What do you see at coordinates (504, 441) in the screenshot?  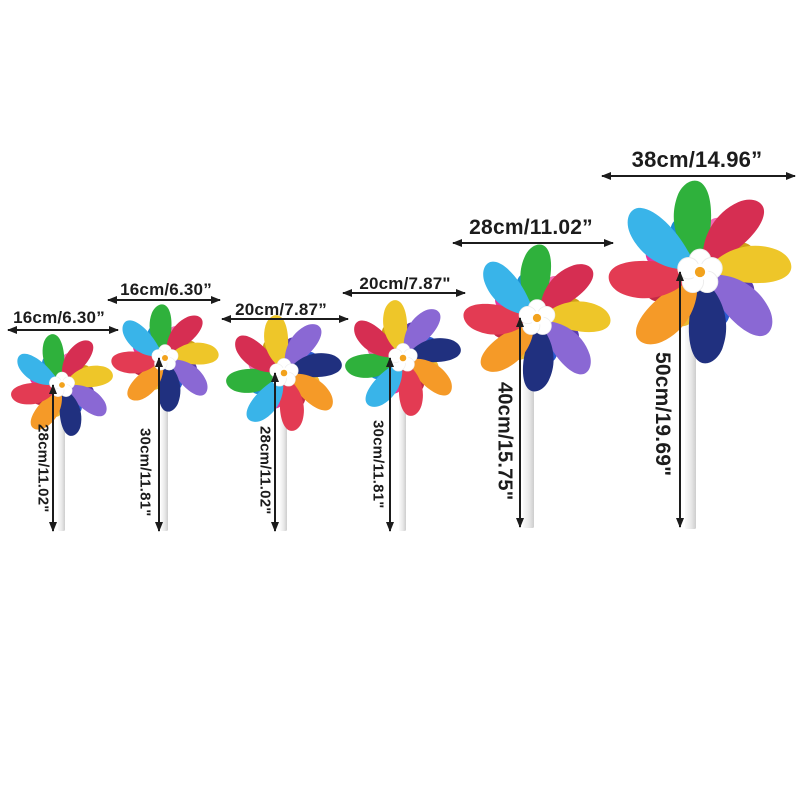 I see `height-dimension-label: 40cm/15.75"` at bounding box center [504, 441].